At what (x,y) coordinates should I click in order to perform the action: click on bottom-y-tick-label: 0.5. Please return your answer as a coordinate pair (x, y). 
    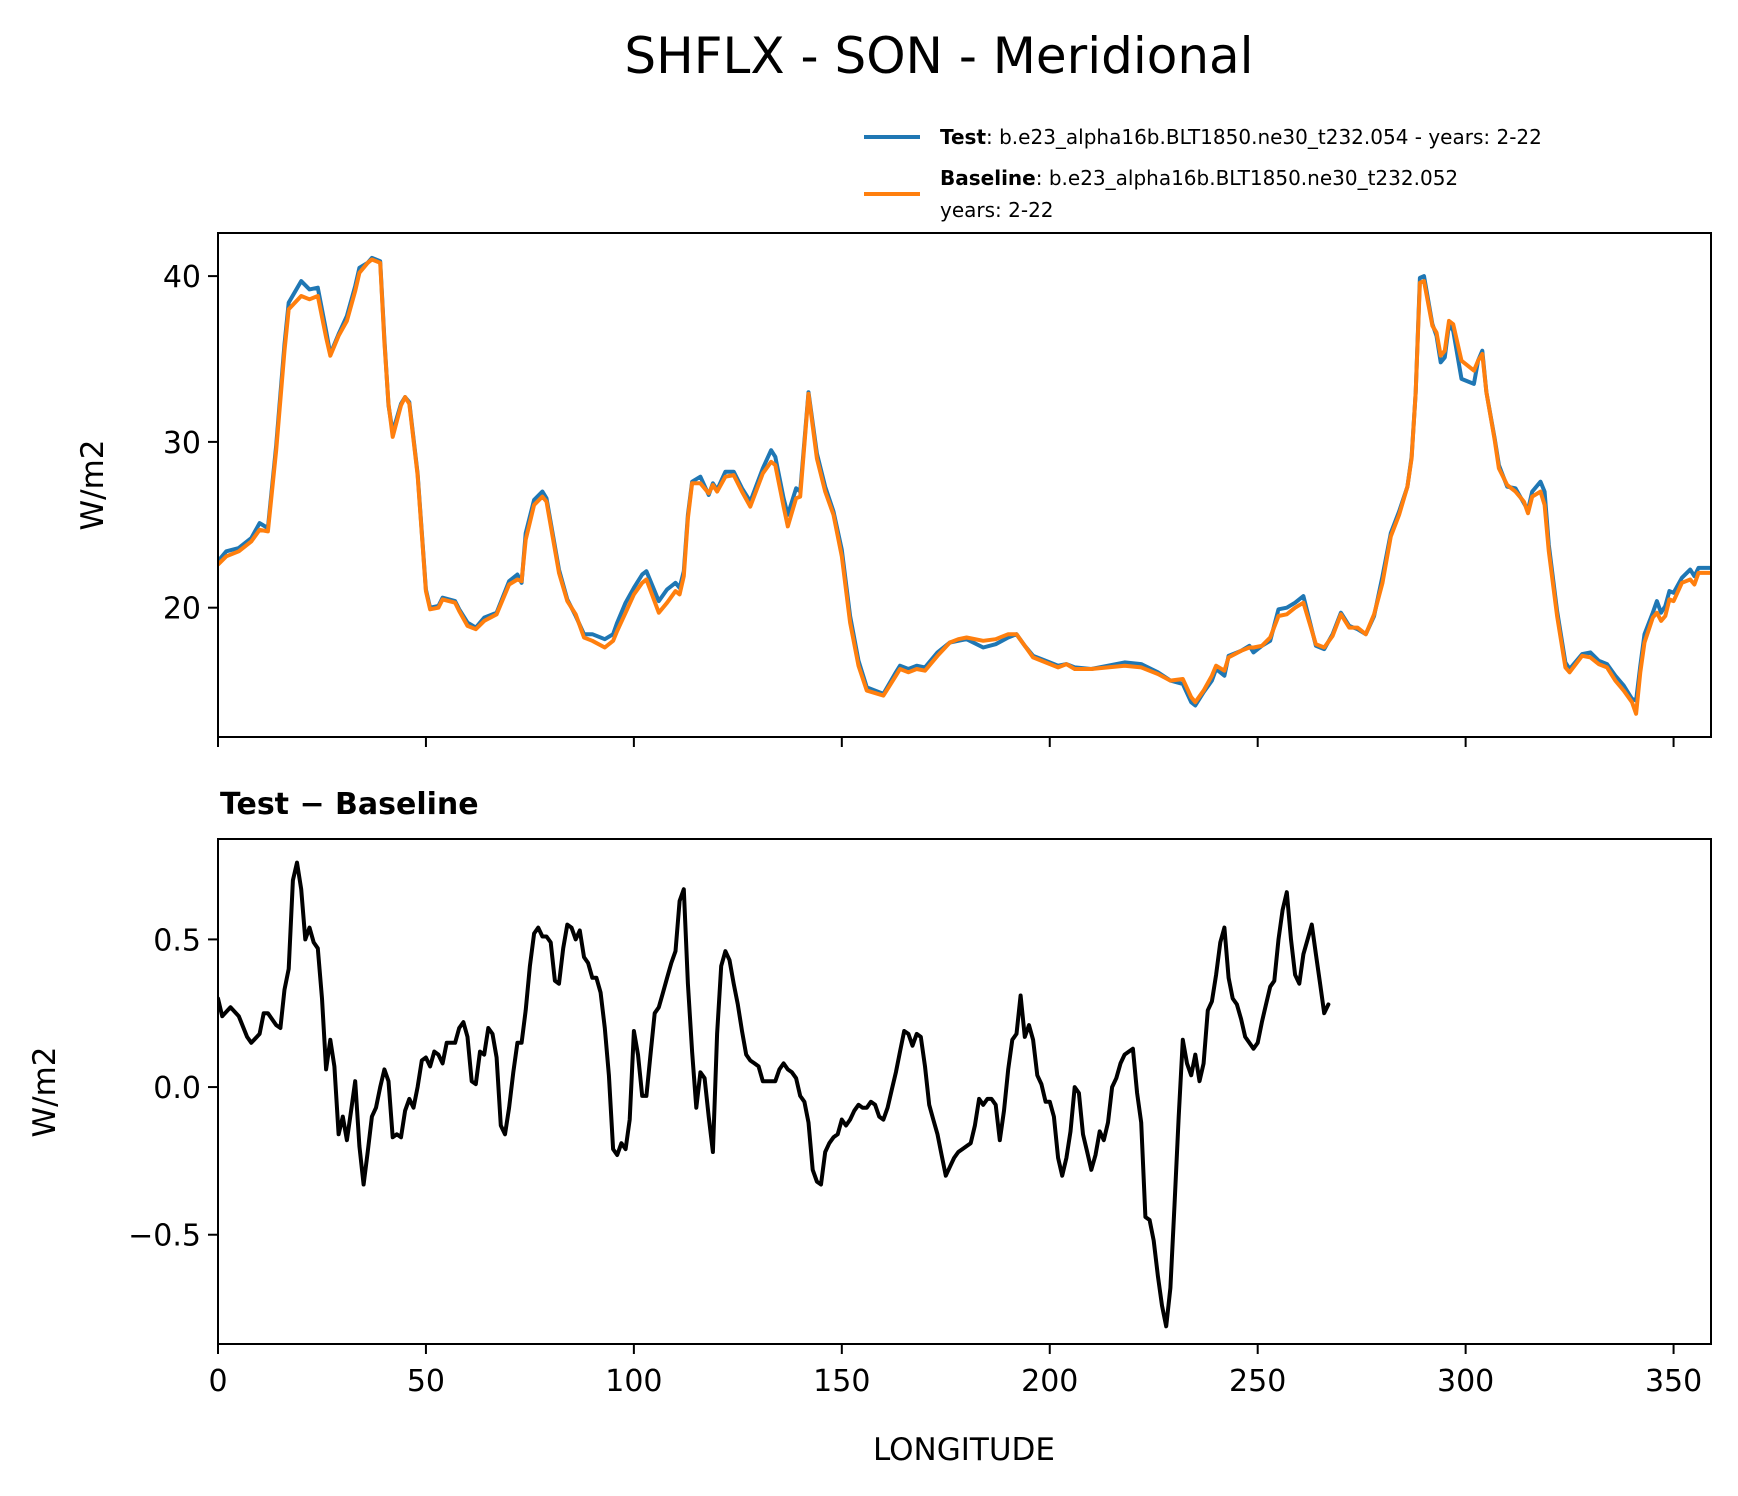
    Looking at the image, I should click on (177, 940).